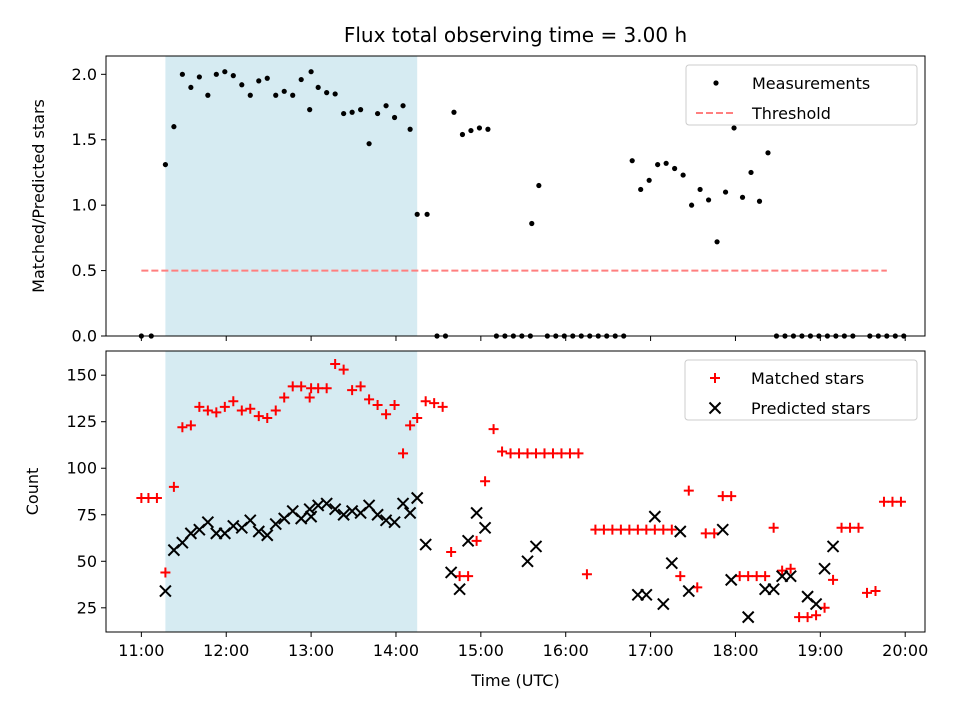 The height and width of the screenshot is (720, 960). I want to click on x-tick-label: 17:00, so click(651, 650).